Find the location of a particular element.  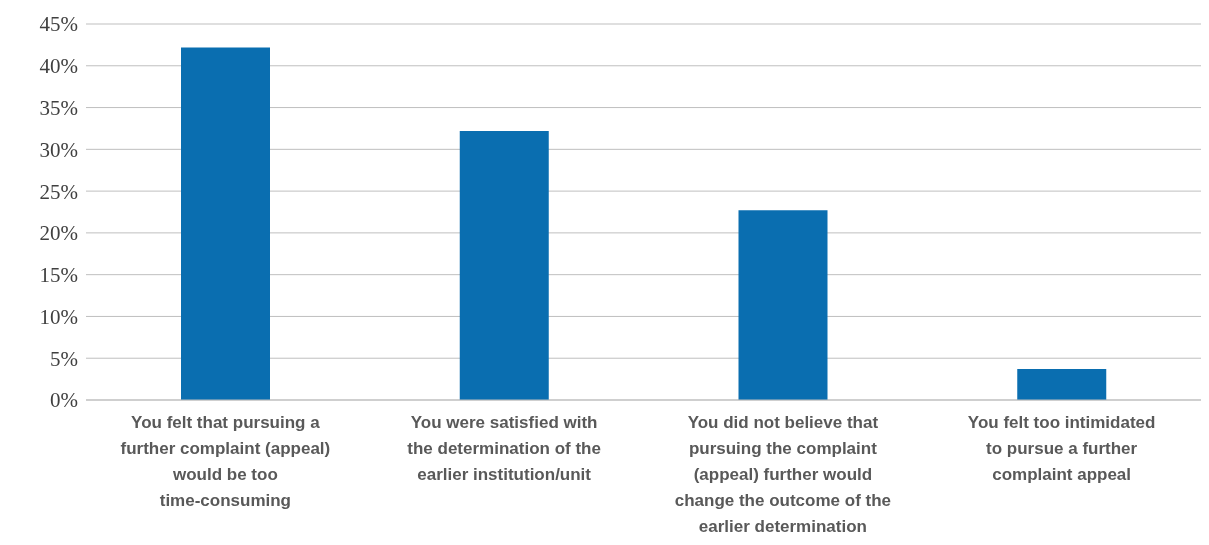

x-tick-label: You felt too intimidated to pursue a further complaint appeal is located at coordinates (1061, 448).